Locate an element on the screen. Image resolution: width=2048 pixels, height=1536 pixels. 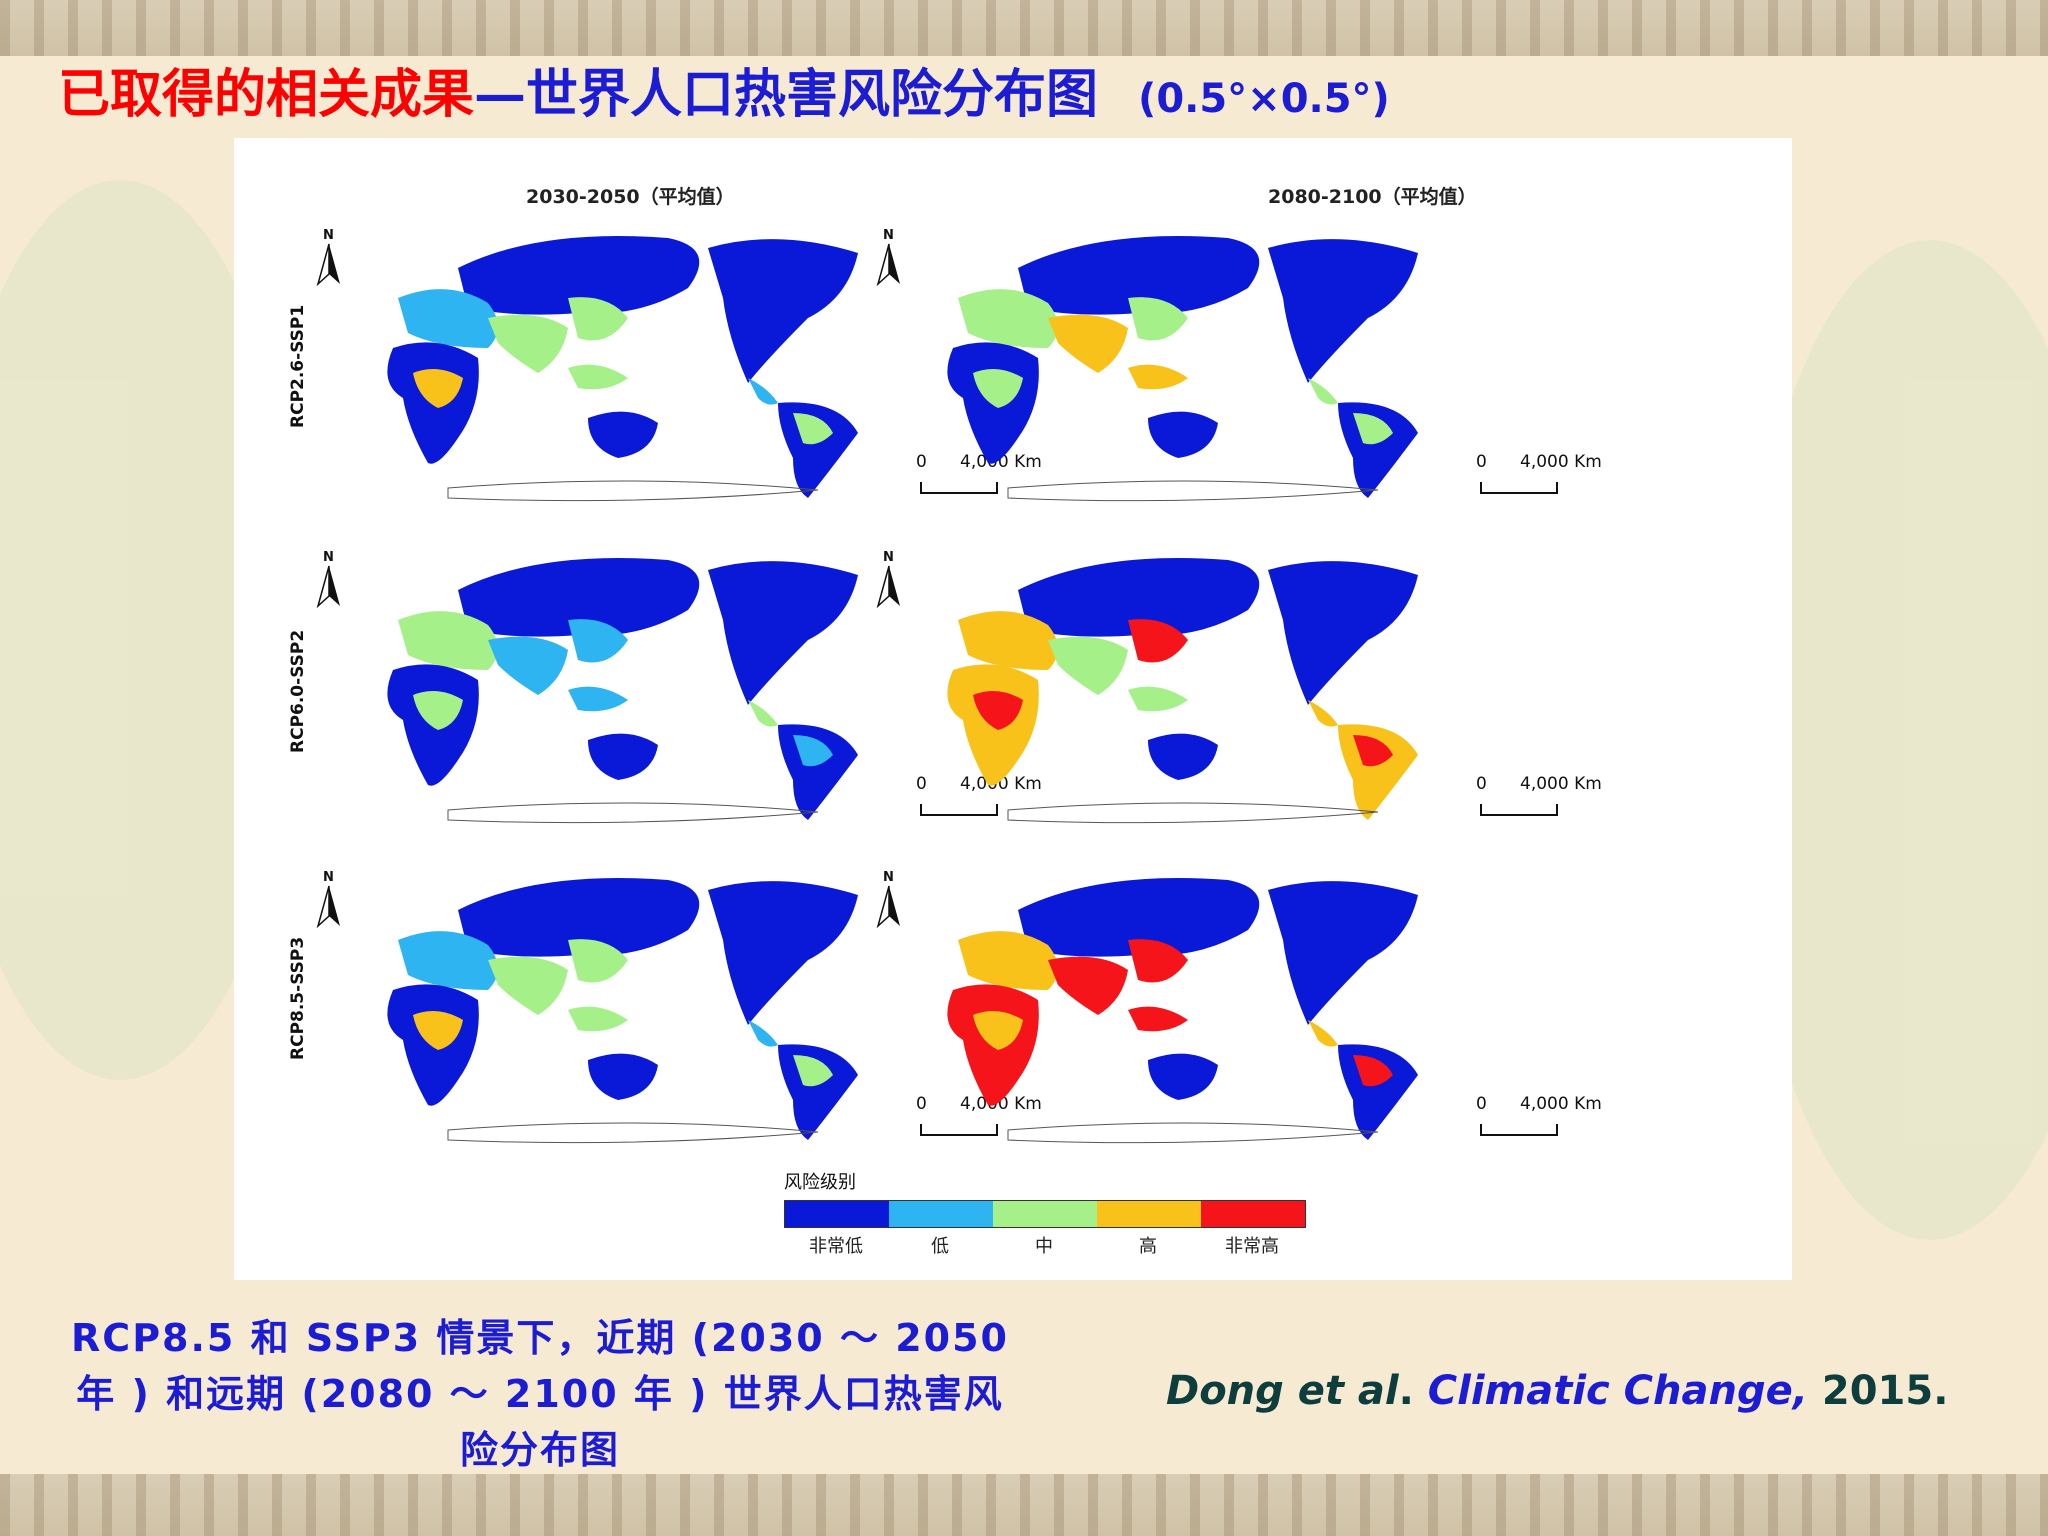
world-map-rcp60-near is located at coordinates (638, 680).